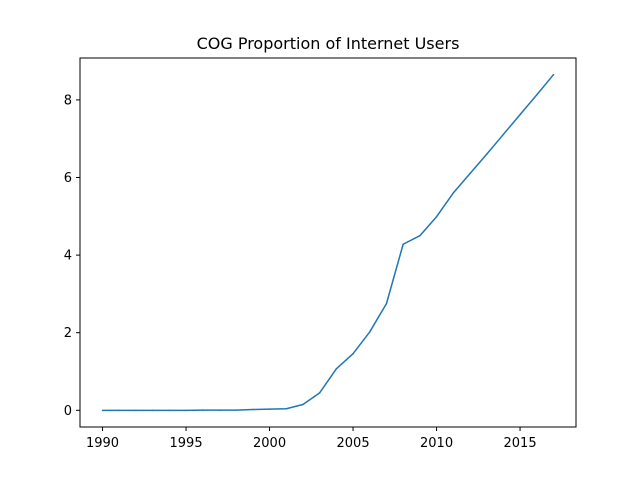 This screenshot has height=480, width=640. What do you see at coordinates (68, 100) in the screenshot?
I see `y-tick-label: 8` at bounding box center [68, 100].